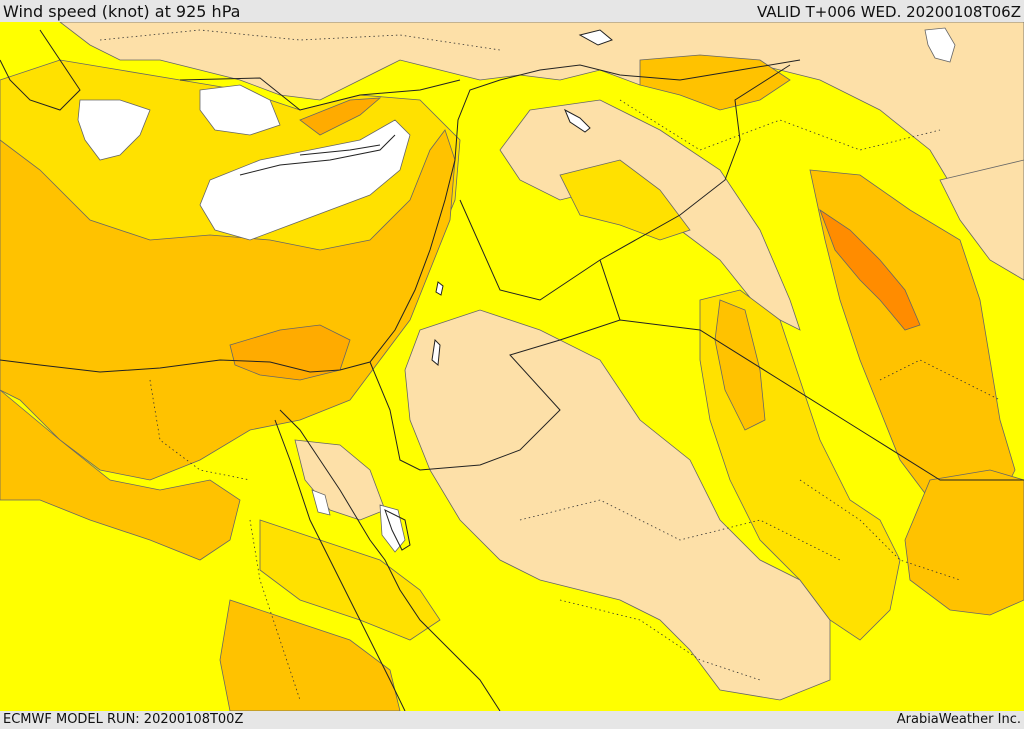 This screenshot has height=729, width=1024. What do you see at coordinates (340, 480) in the screenshot?
I see `field-light-sinai` at bounding box center [340, 480].